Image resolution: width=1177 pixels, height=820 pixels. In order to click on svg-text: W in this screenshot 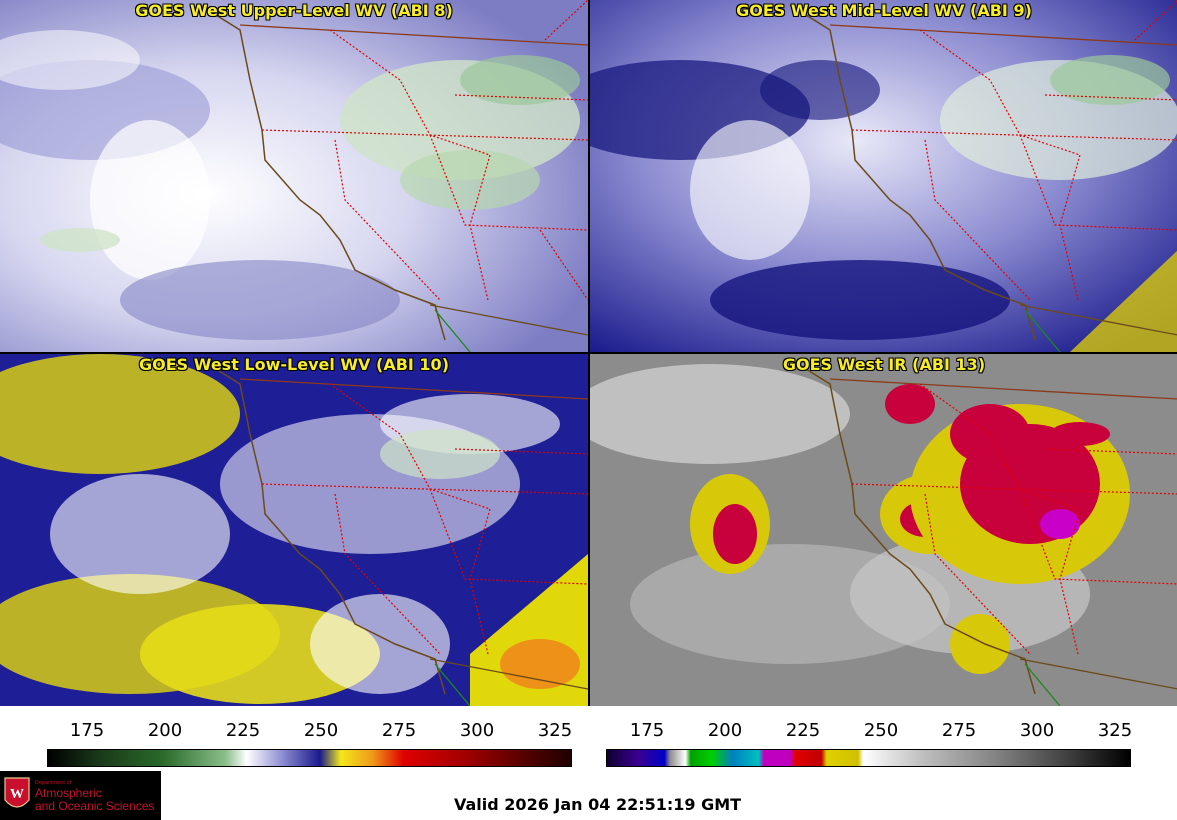, I will do `click(17, 794)`.